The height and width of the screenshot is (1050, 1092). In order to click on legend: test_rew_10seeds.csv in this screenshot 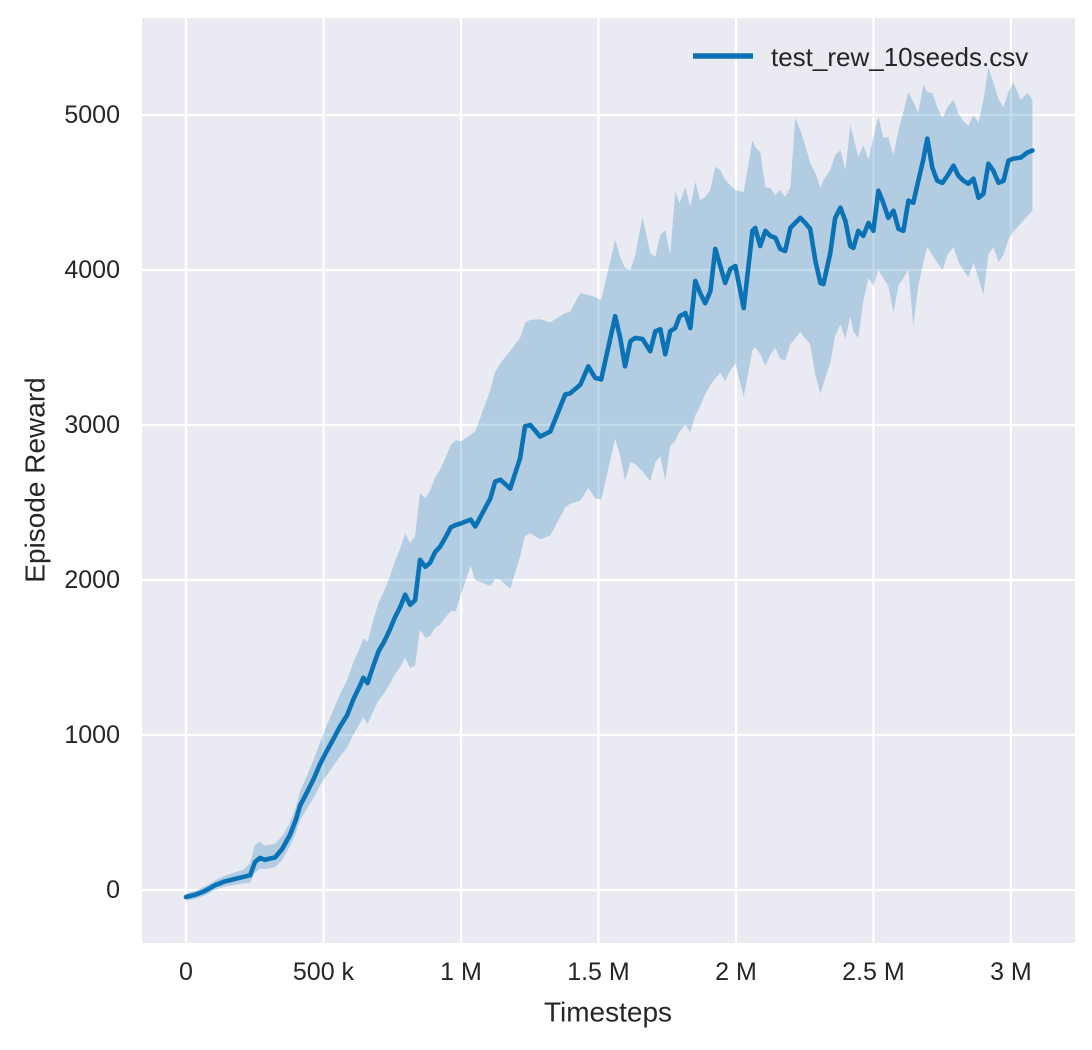, I will do `click(860, 57)`.